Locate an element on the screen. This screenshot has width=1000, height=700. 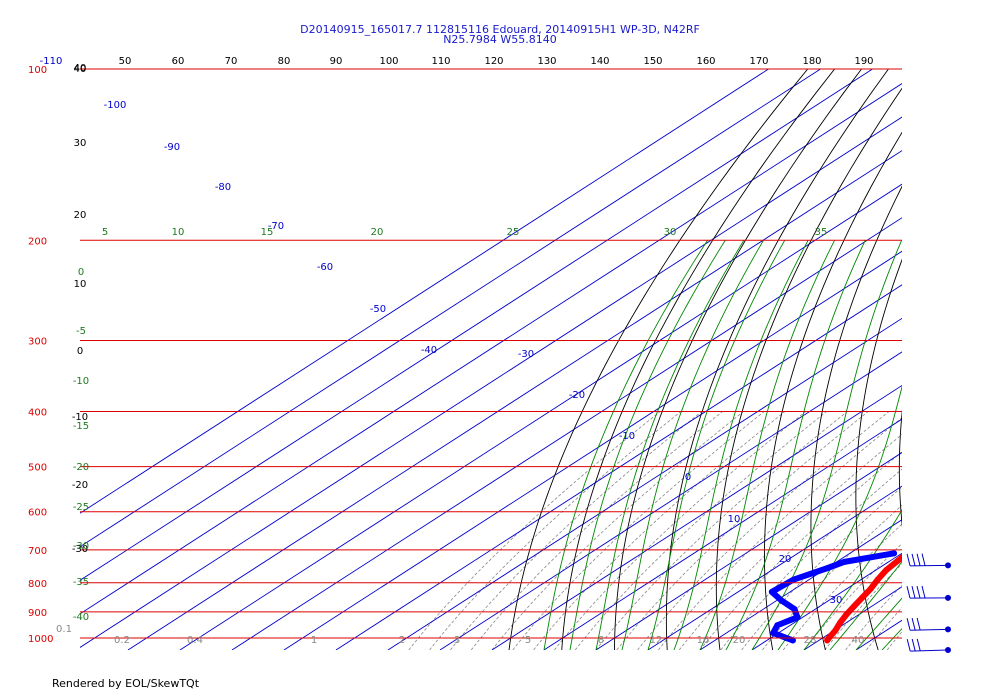
isotherm-label: 20 is located at coordinates (785, 559).